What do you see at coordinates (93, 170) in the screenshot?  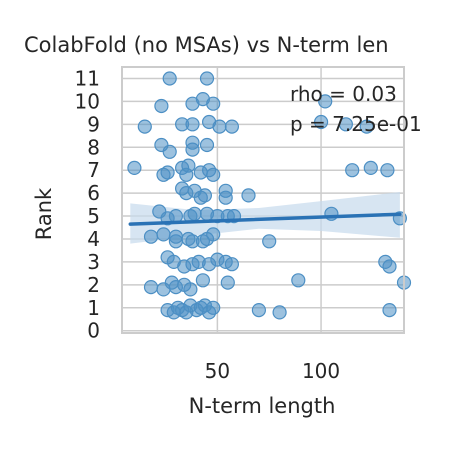 I see `y-tick-label: 7` at bounding box center [93, 170].